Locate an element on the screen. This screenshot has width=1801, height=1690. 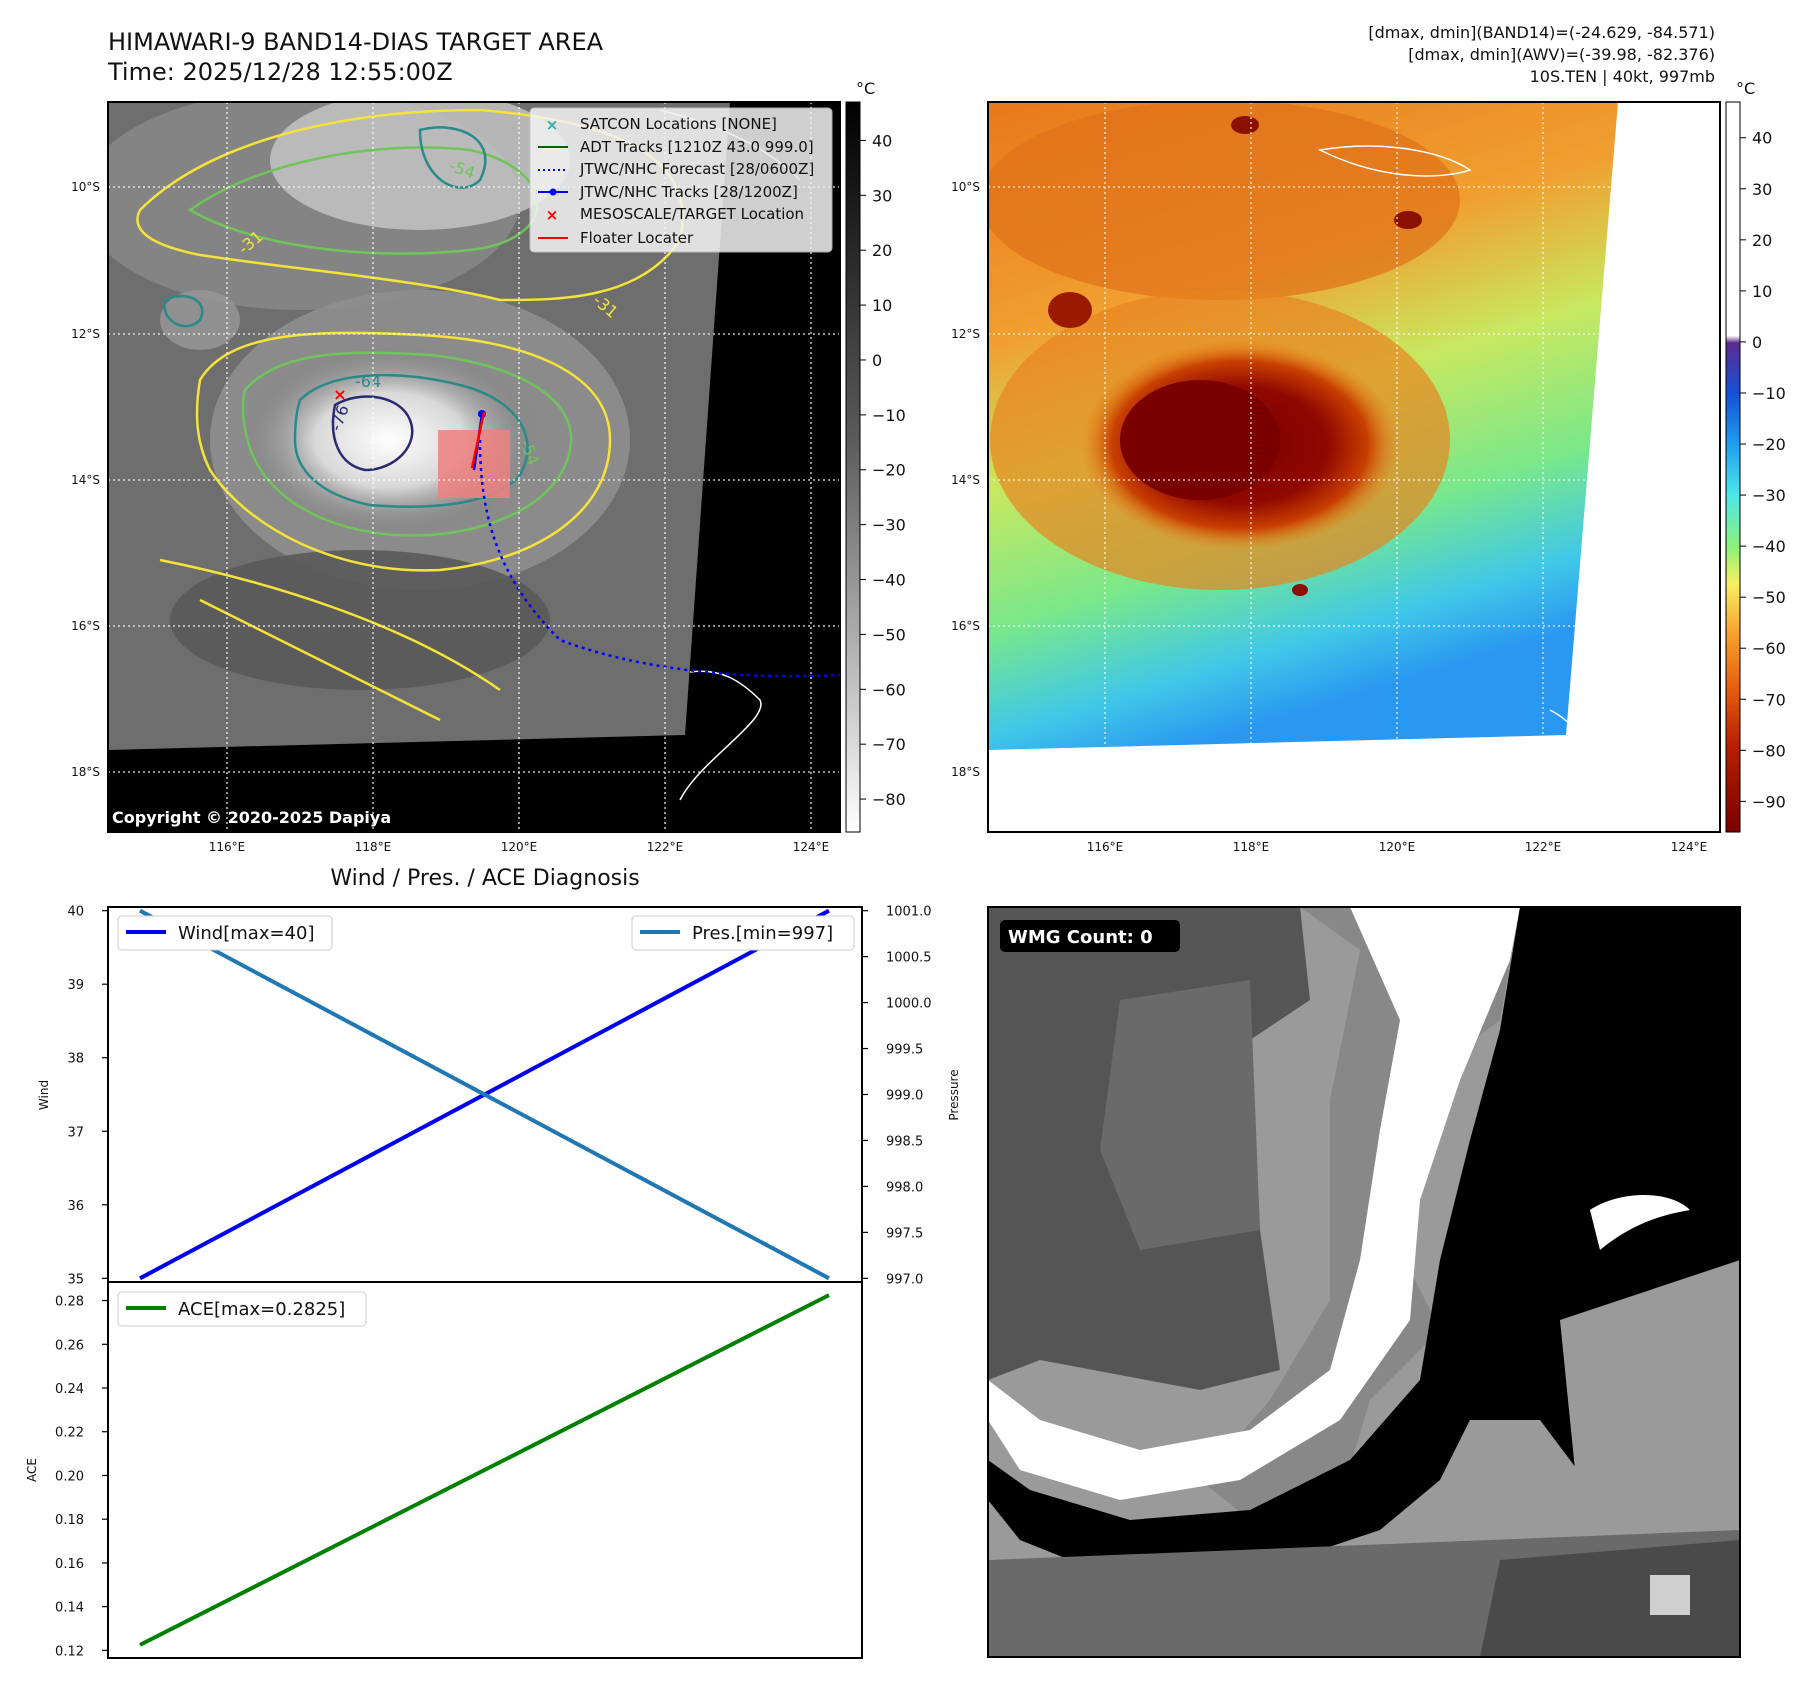
colorbar-tick-label: −70 is located at coordinates (1769, 699).